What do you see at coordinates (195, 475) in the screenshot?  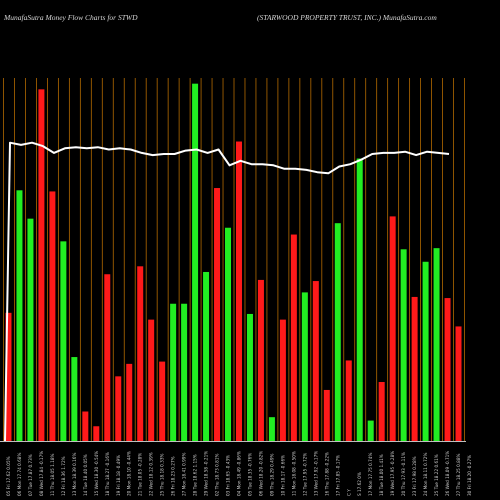 I see `x-tick-label: 28 Tue 18.62 1.15%` at bounding box center [195, 475].